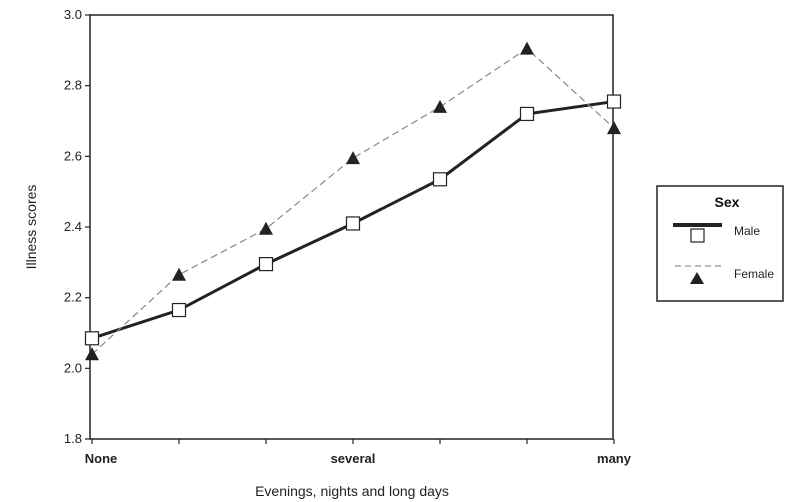  Describe the element at coordinates (614, 458) in the screenshot. I see `x-tick-label: many` at that location.